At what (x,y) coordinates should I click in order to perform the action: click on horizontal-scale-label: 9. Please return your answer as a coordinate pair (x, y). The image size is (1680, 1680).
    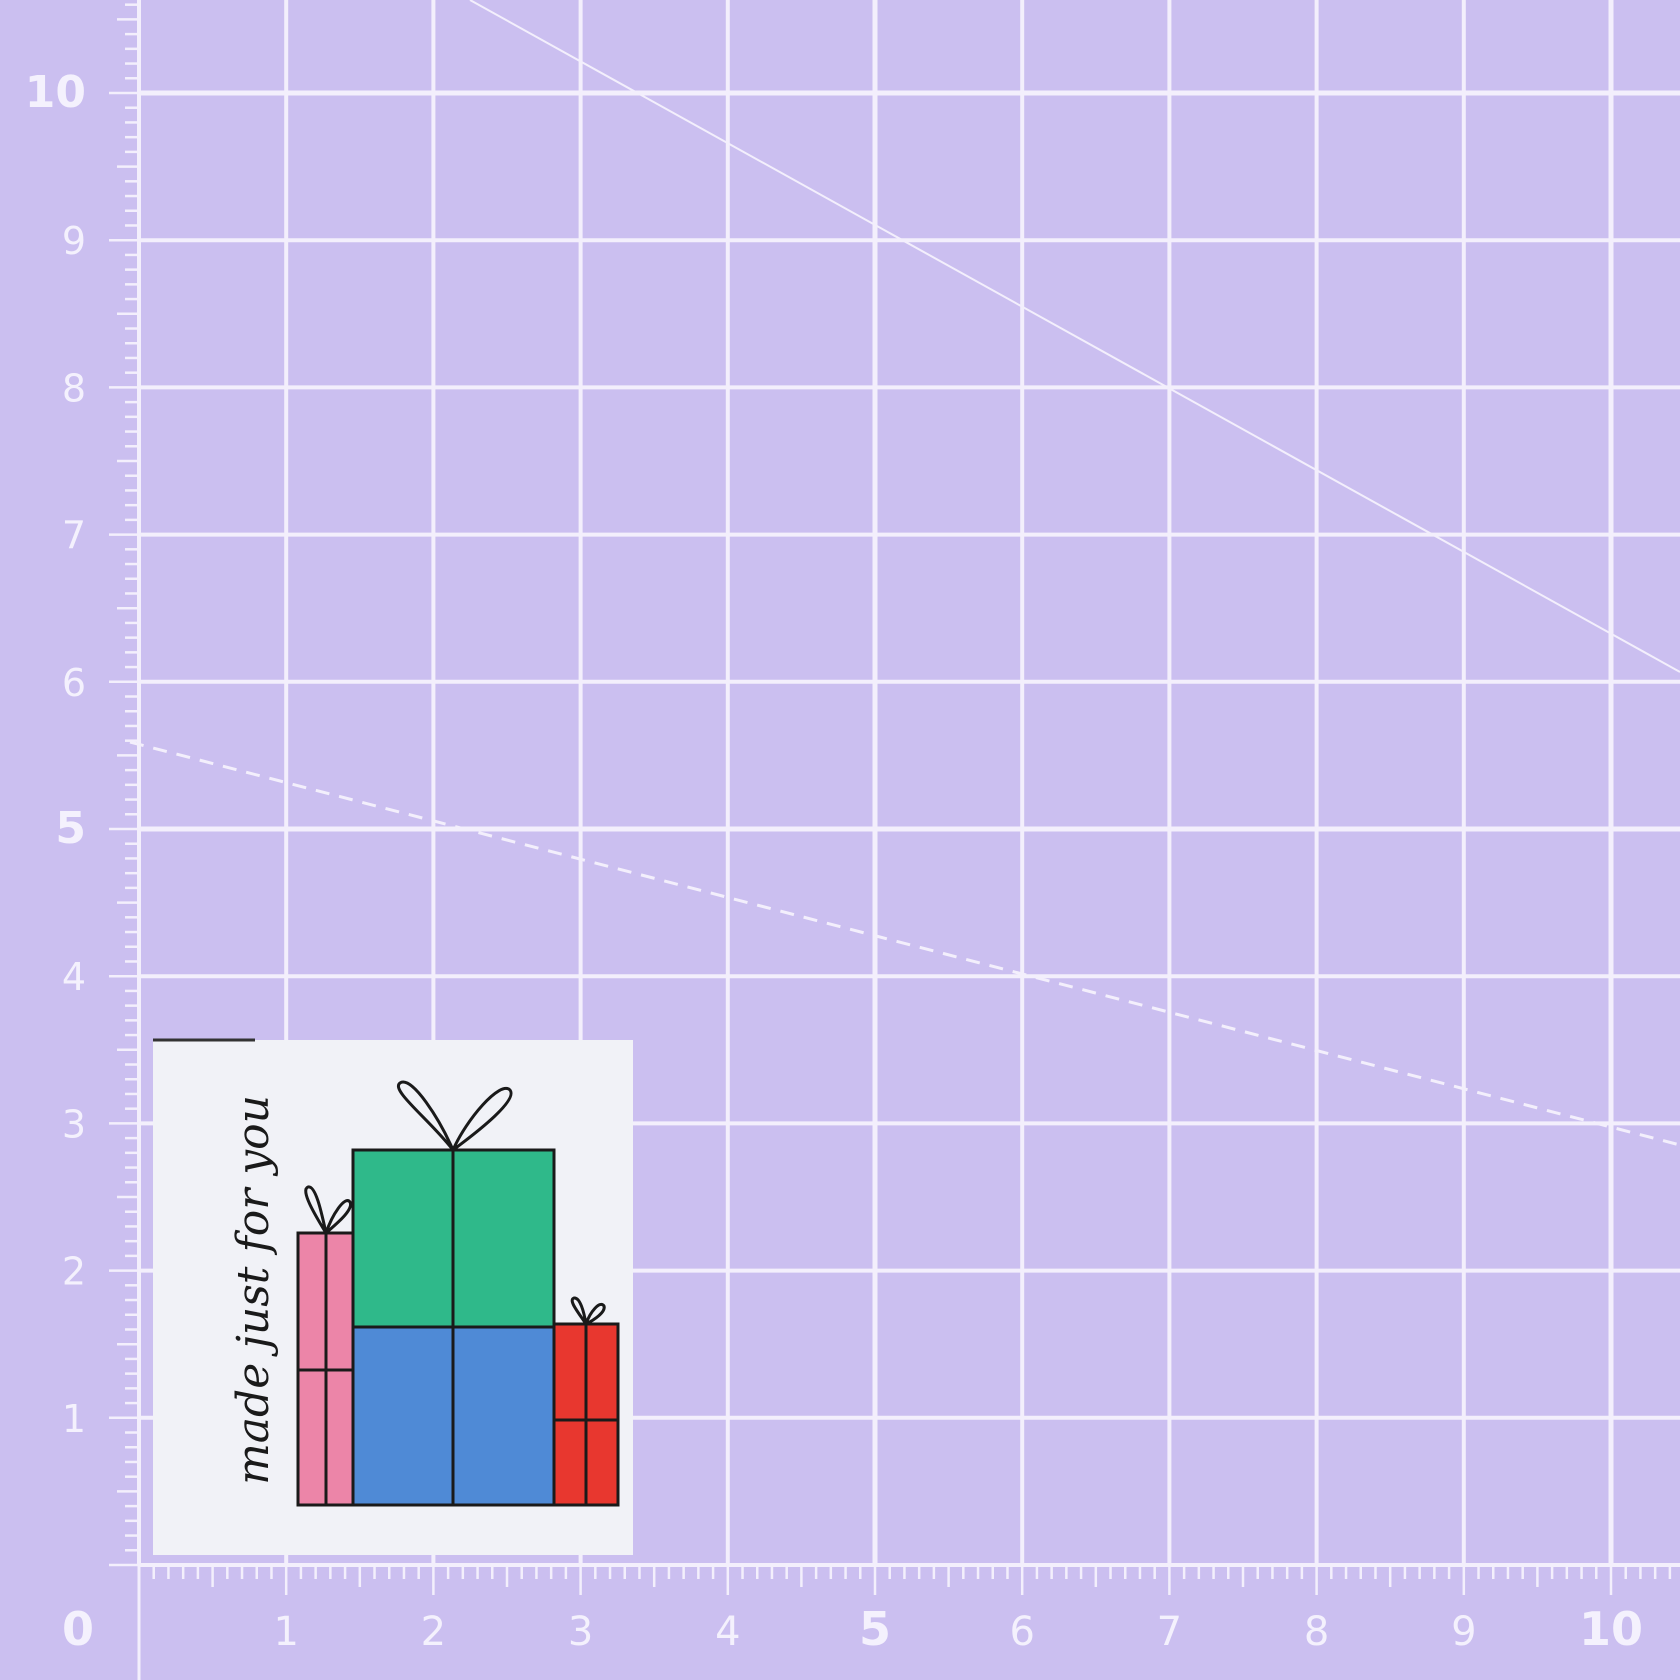
    Looking at the image, I should click on (1463, 1632).